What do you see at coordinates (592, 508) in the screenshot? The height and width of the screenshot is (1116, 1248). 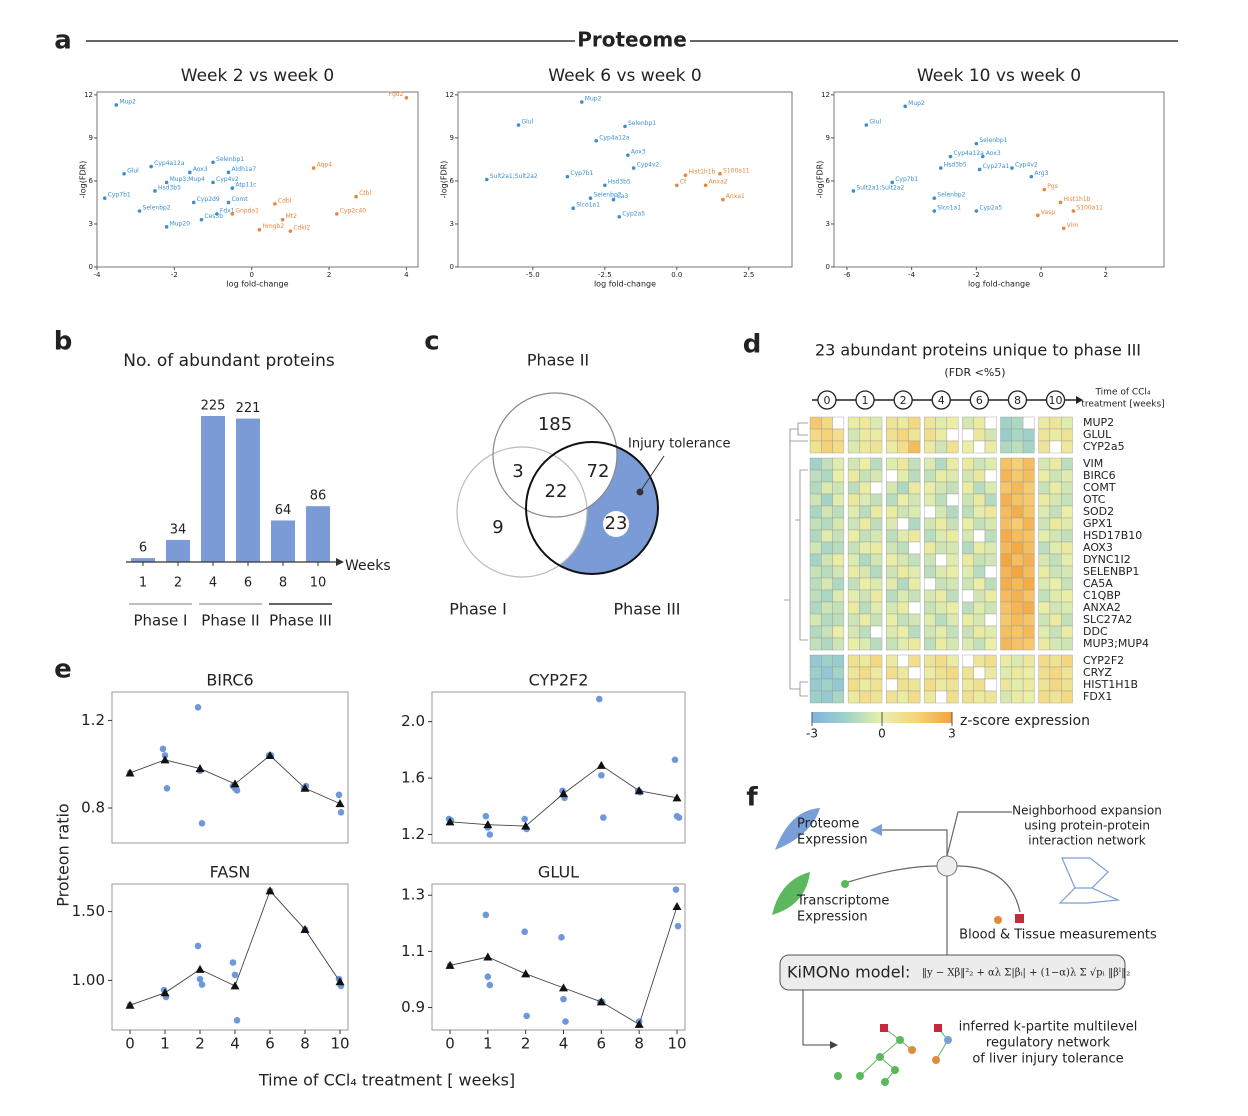 I see `venn-set` at bounding box center [592, 508].